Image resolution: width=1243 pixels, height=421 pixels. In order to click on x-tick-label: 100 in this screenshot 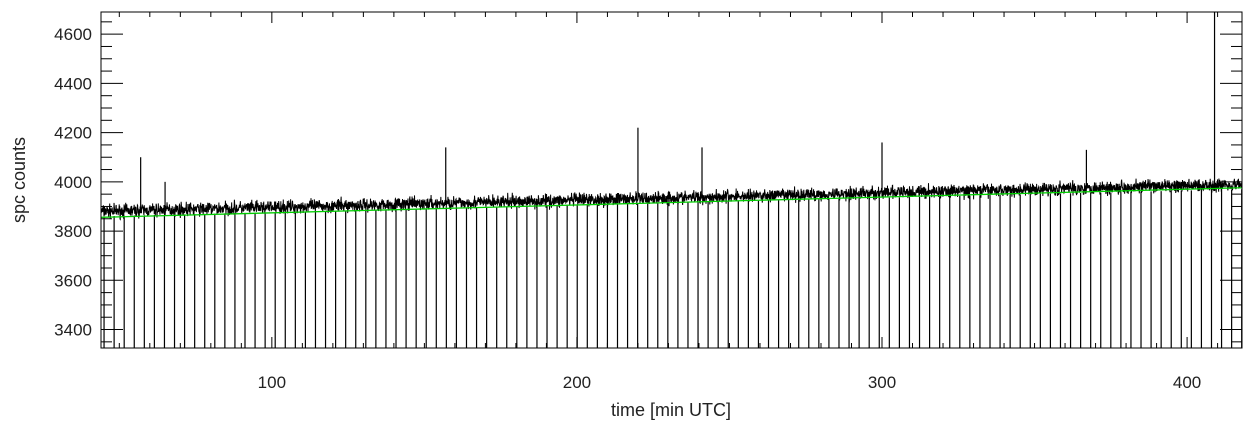, I will do `click(272, 382)`.